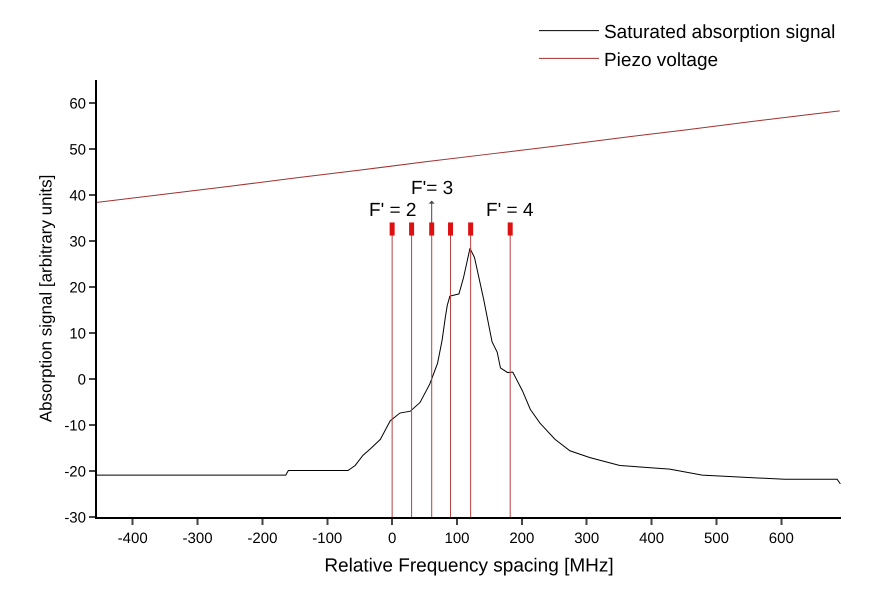  I want to click on y-tick-label: 30, so click(77, 241).